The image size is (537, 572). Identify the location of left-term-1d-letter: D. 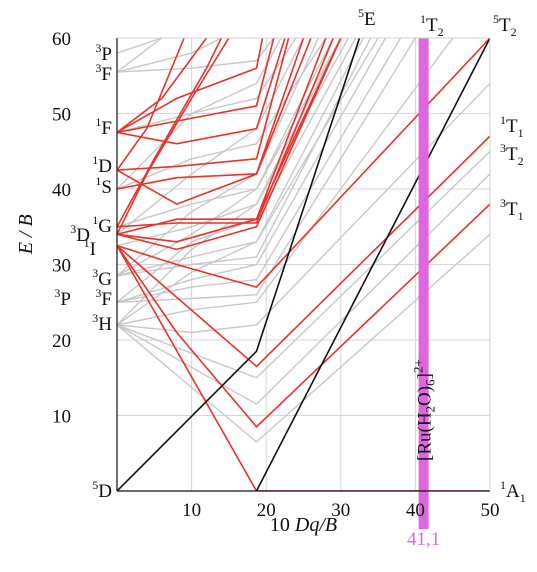
(105, 166).